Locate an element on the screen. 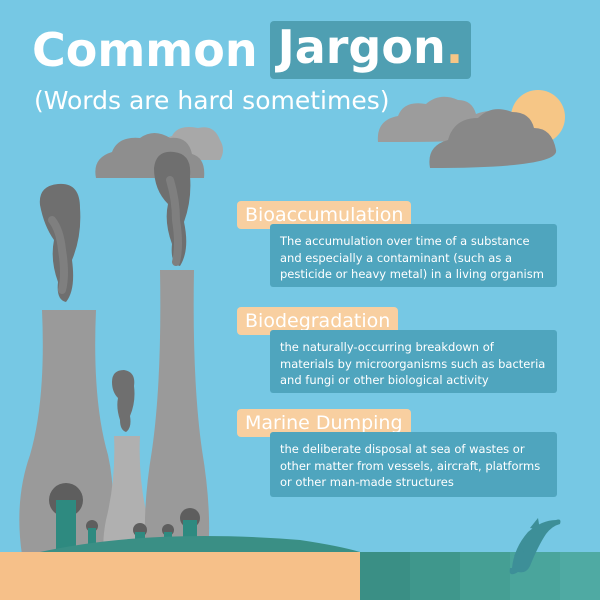 The image size is (600, 600). cooling-tower-right is located at coordinates (177, 412).